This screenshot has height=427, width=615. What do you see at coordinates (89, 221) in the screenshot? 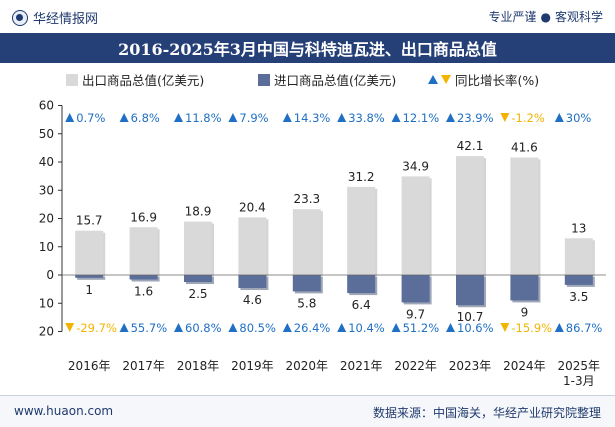
I see `export-value-label: 15.7` at bounding box center [89, 221].